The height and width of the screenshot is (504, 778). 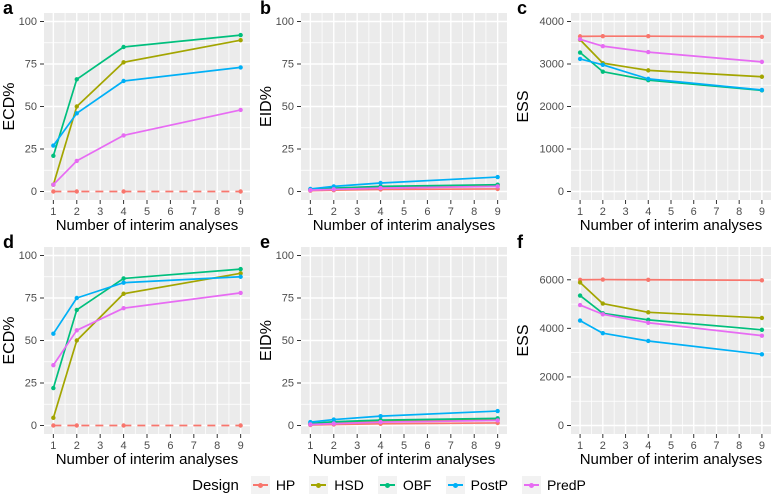 I want to click on panel-letter-f: f, so click(x=520, y=242).